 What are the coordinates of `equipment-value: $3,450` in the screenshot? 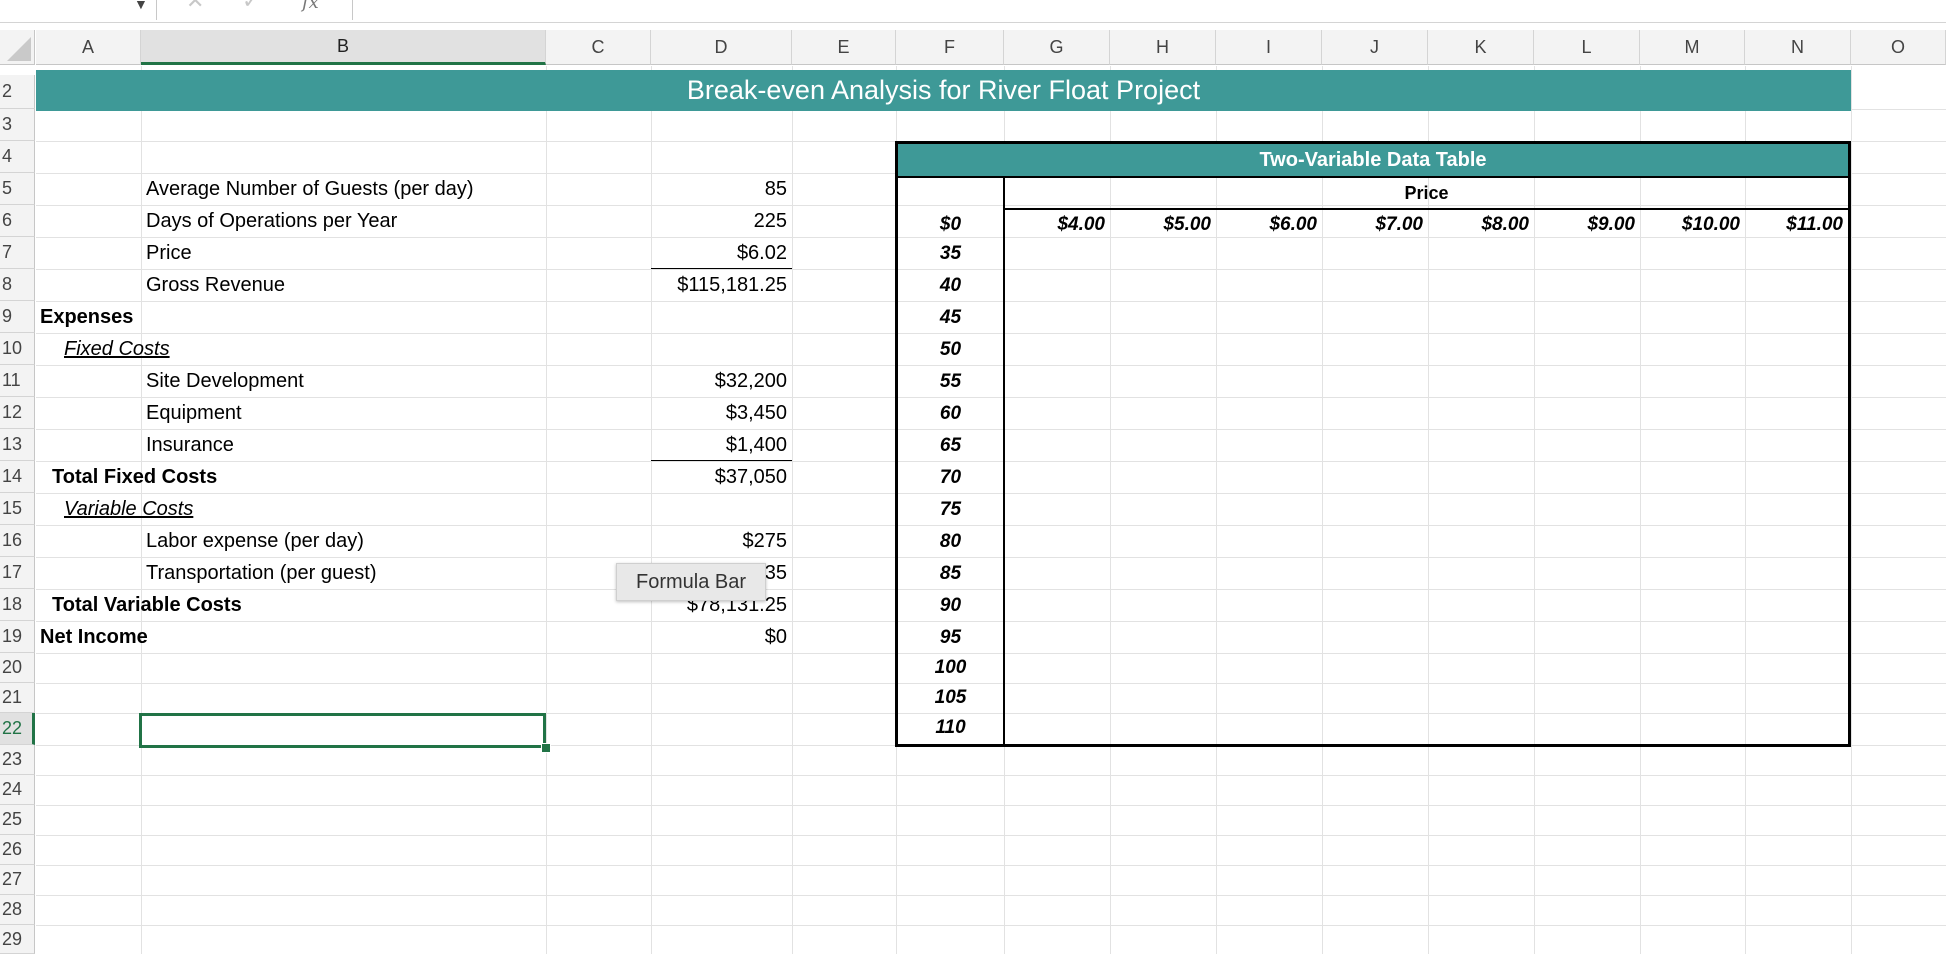 It's located at (756, 413).